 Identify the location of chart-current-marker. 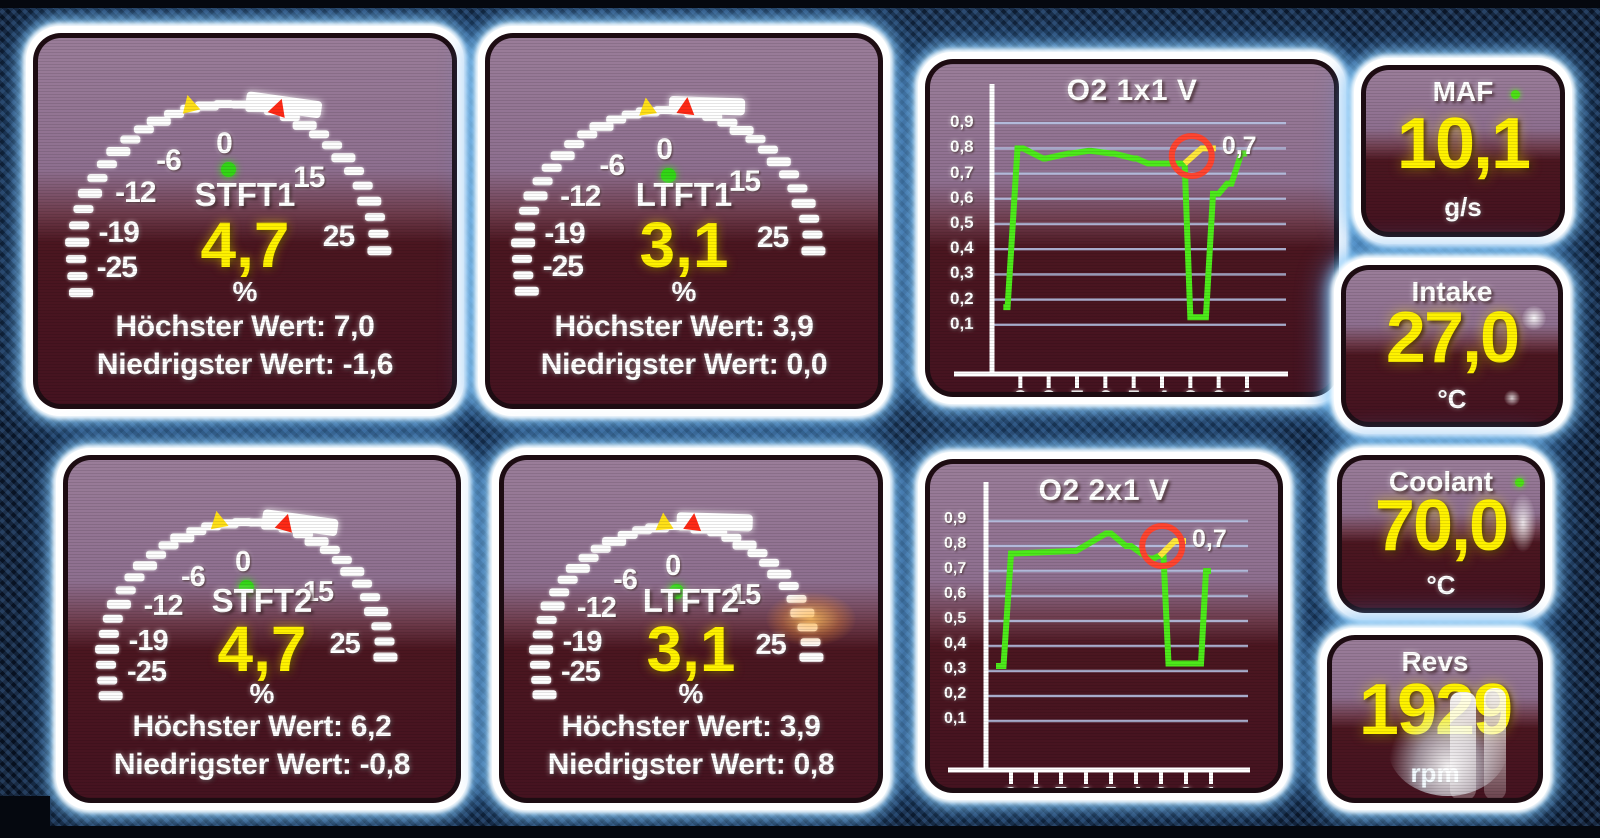
(1191, 155).